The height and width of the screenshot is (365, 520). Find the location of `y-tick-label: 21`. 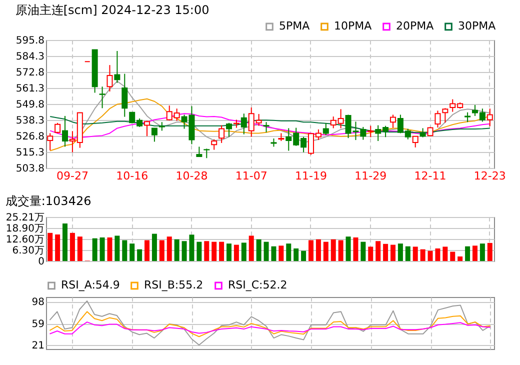

y-tick-label: 21 is located at coordinates (38, 346).